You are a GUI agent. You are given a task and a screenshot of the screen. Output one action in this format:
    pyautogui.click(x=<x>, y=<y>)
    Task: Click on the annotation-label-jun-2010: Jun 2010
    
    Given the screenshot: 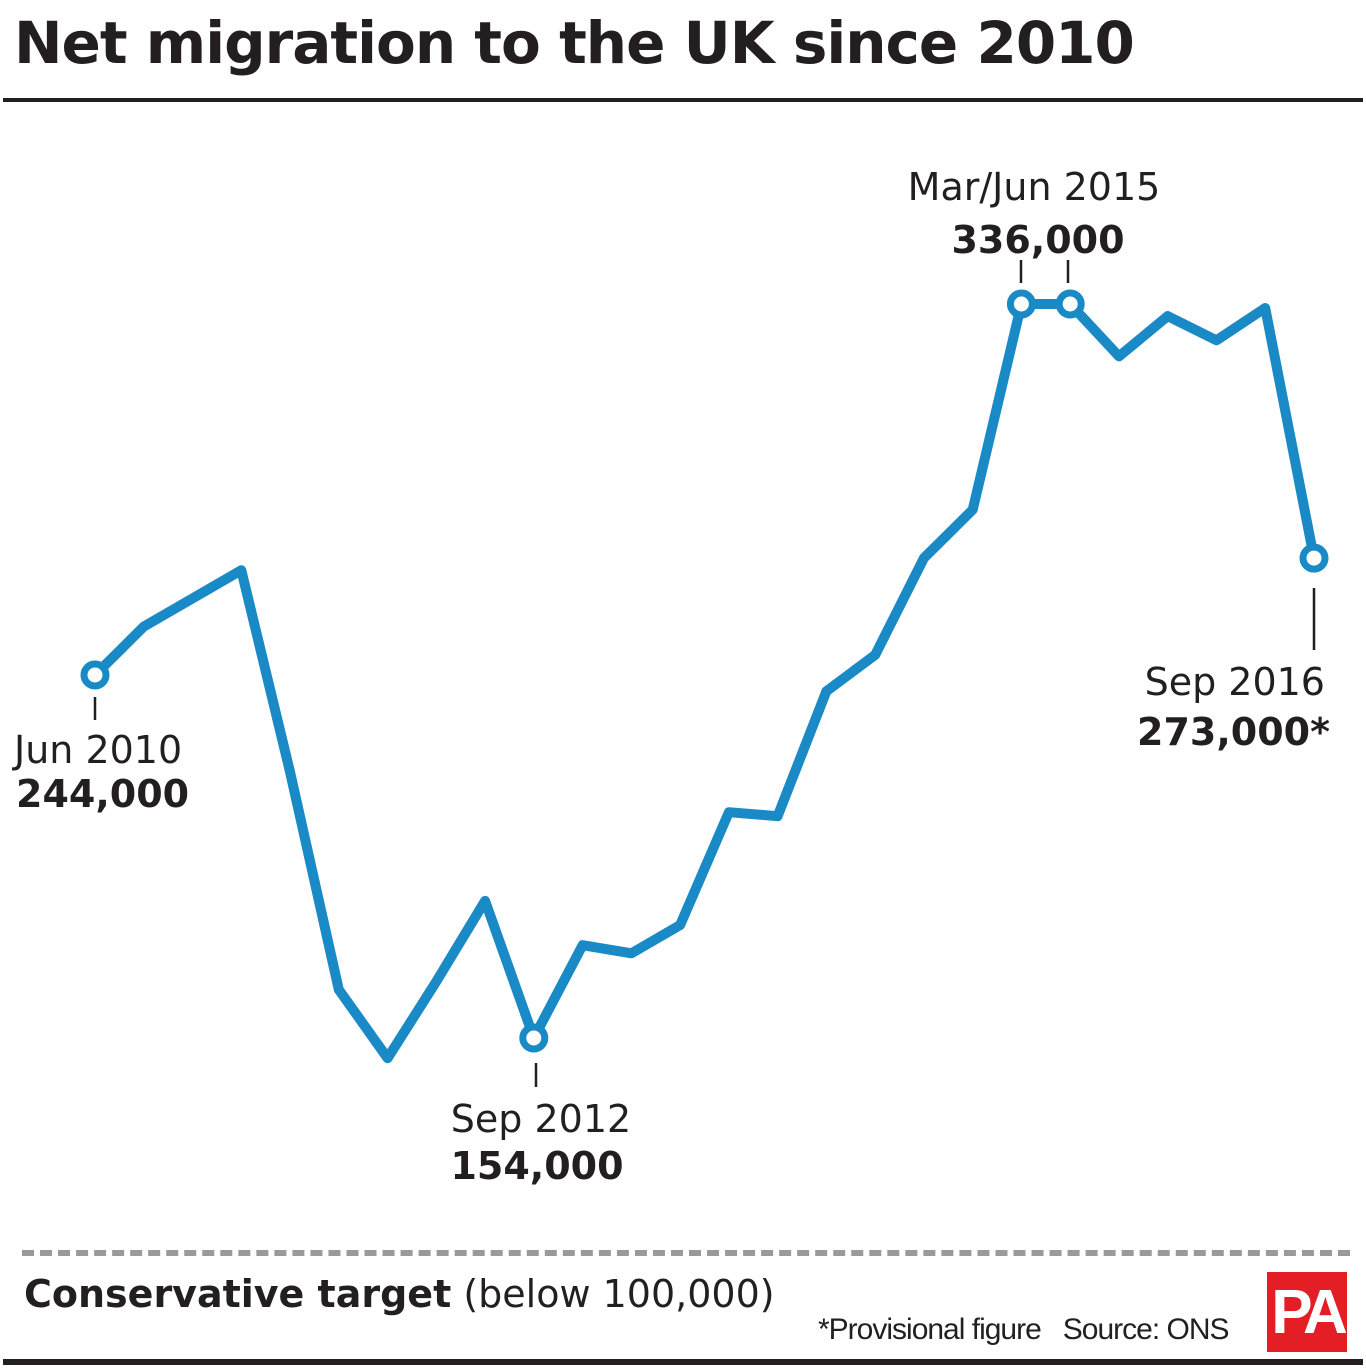 What is the action you would take?
    pyautogui.click(x=97, y=750)
    